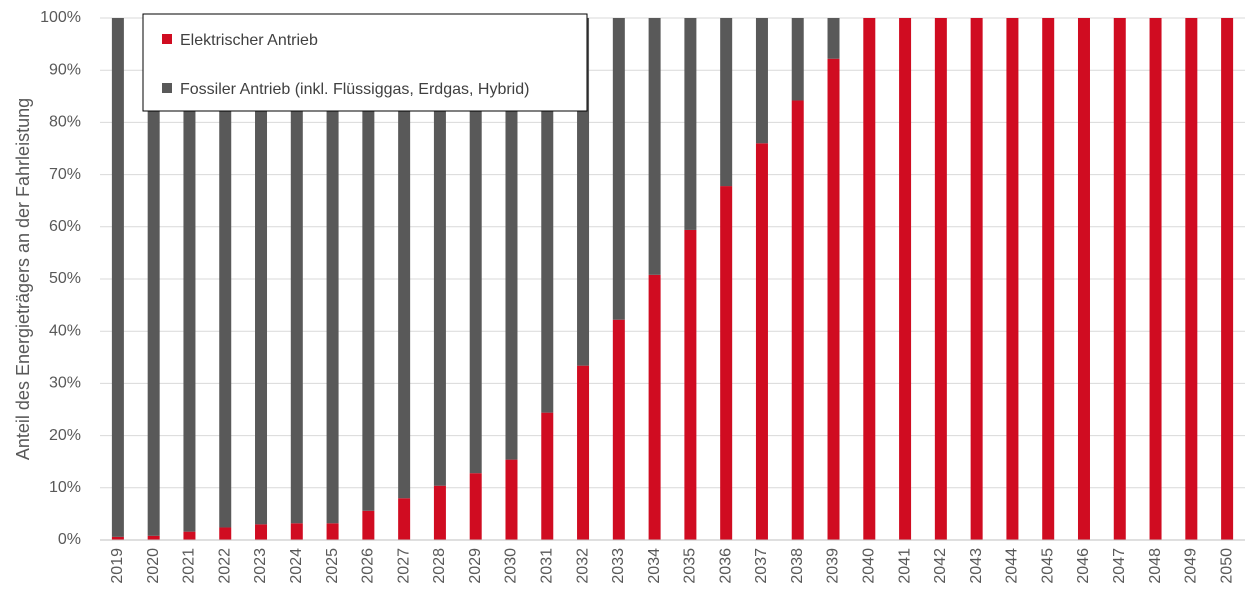 This screenshot has width=1245, height=593. Describe the element at coordinates (833, 566) in the screenshot. I see `x-tick-label: 2039` at that location.